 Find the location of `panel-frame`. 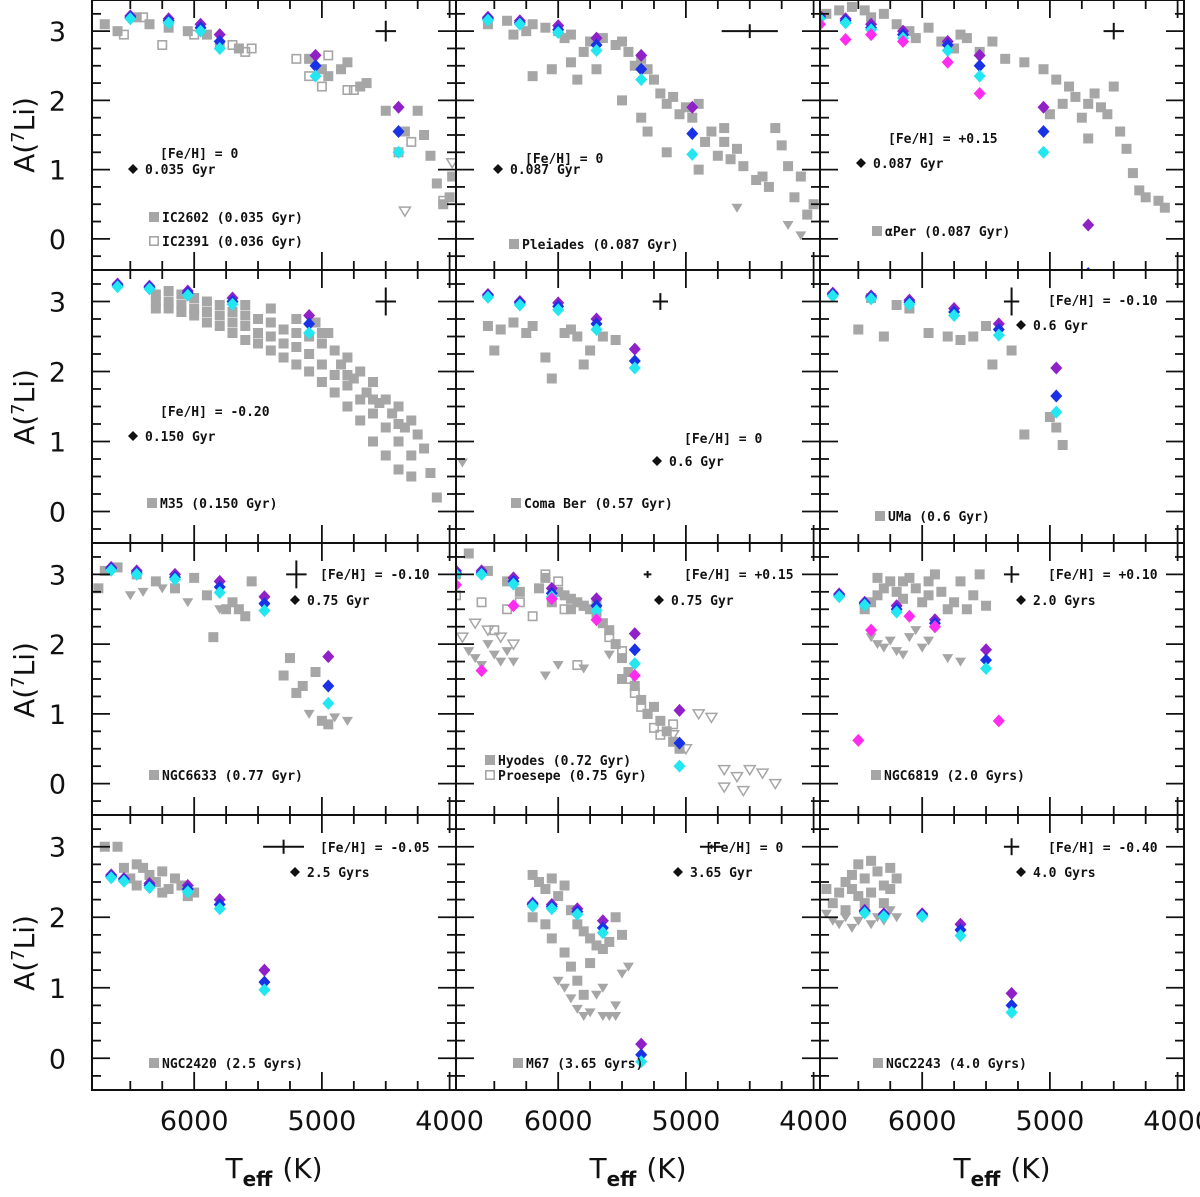

panel-frame is located at coordinates (274, 952).